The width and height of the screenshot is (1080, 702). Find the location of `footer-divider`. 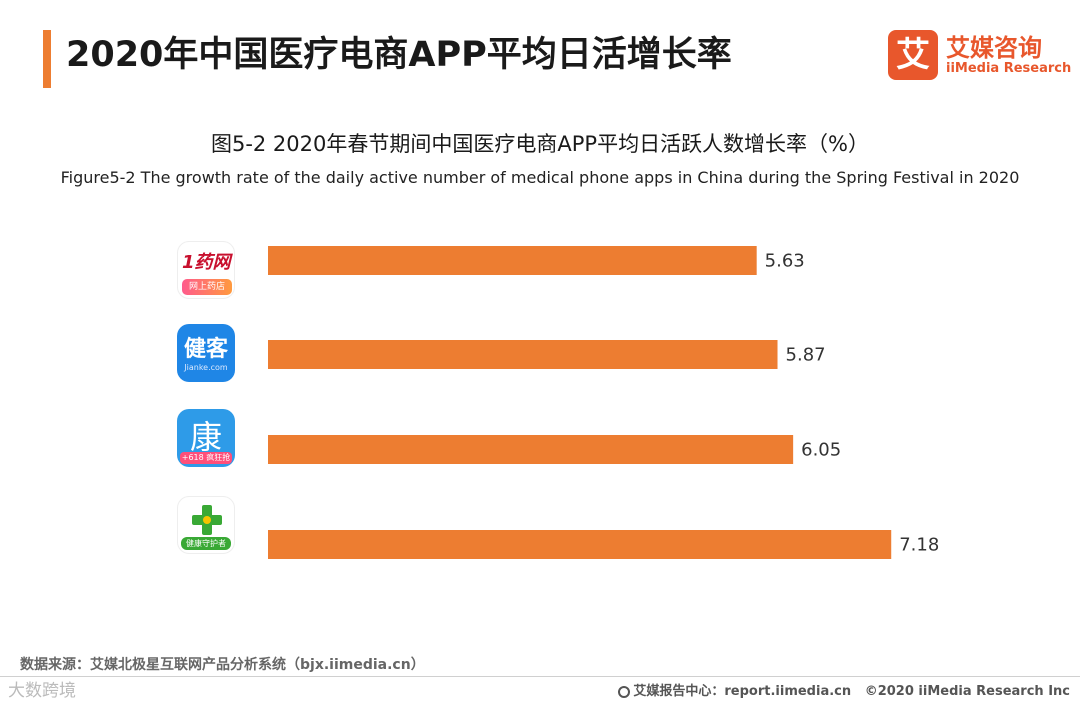

footer-divider is located at coordinates (540, 676).